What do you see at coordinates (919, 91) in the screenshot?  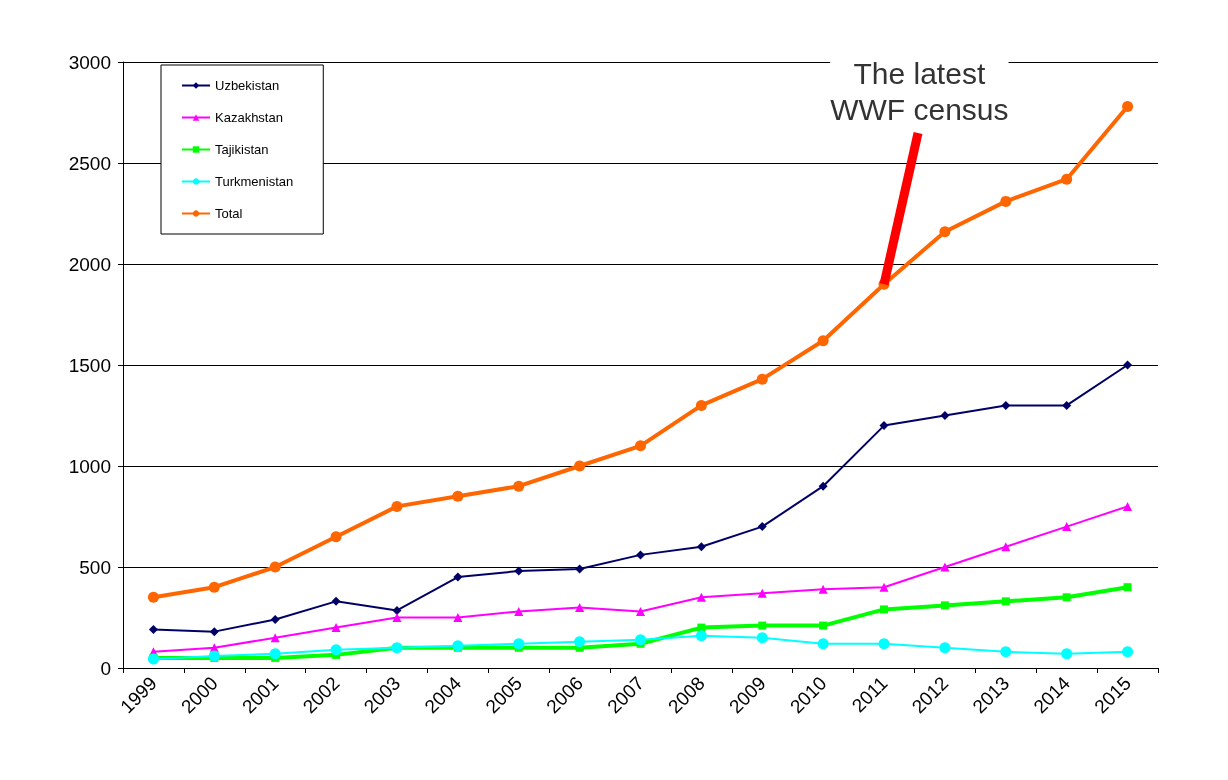 I see `annotation: The latest WWF census` at bounding box center [919, 91].